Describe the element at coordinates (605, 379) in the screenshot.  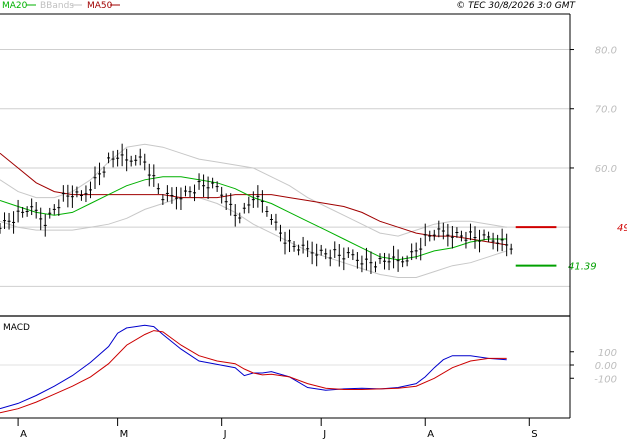
I see `macd-y-tick-label: -100` at that location.